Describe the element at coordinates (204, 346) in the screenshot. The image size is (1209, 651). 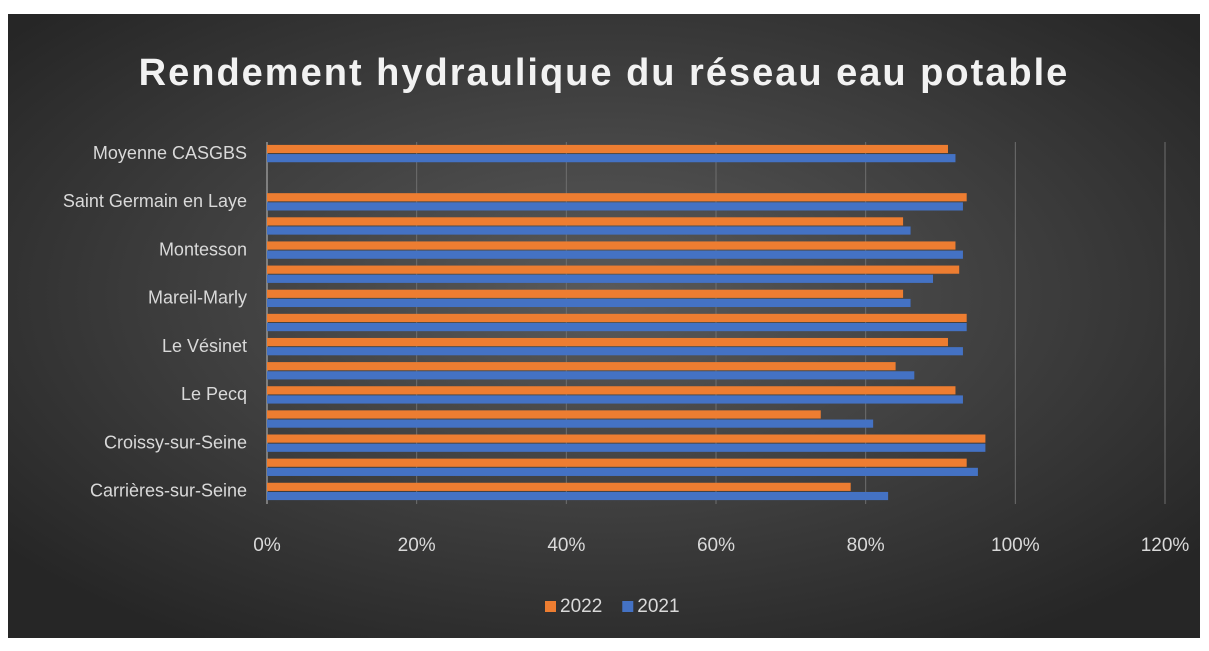
I see `y-tick-label: Le Vésinet` at that location.